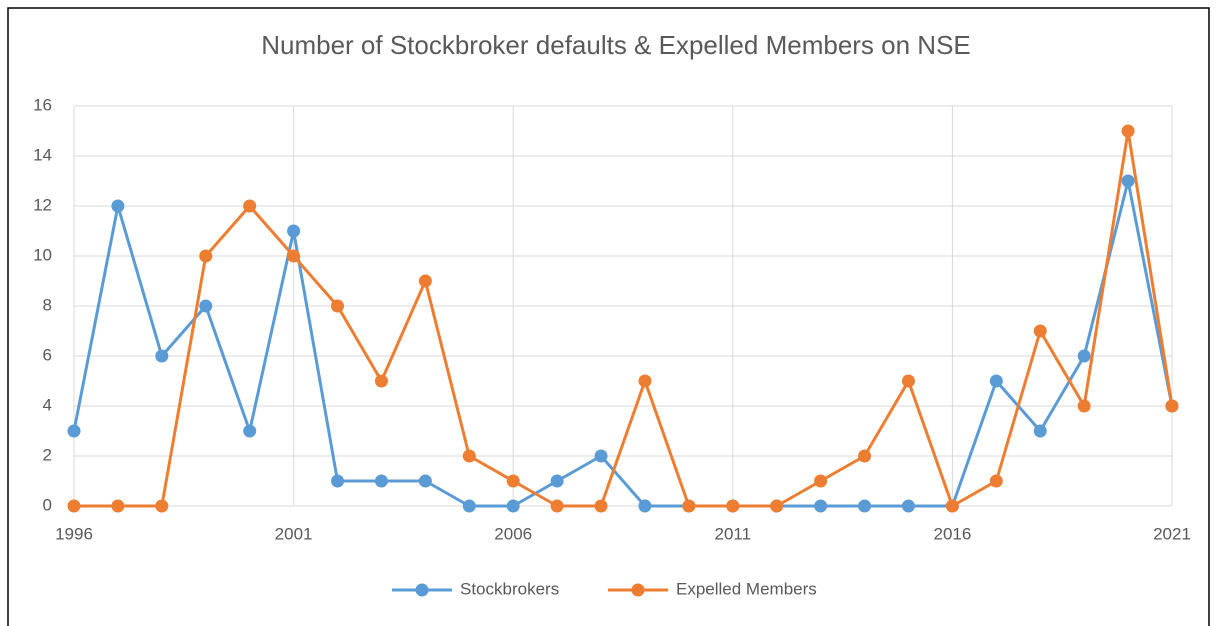 This screenshot has width=1217, height=626. I want to click on x-tick-label: 2016, so click(952, 533).